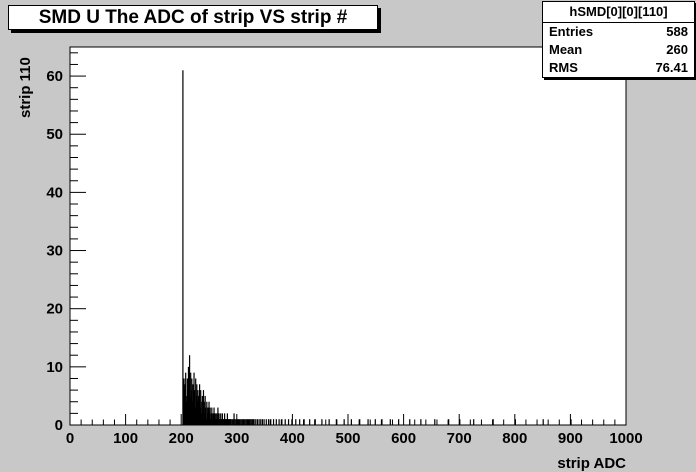 Image resolution: width=696 pixels, height=472 pixels. Describe the element at coordinates (70, 438) in the screenshot. I see `x-tick-label: 0` at that location.